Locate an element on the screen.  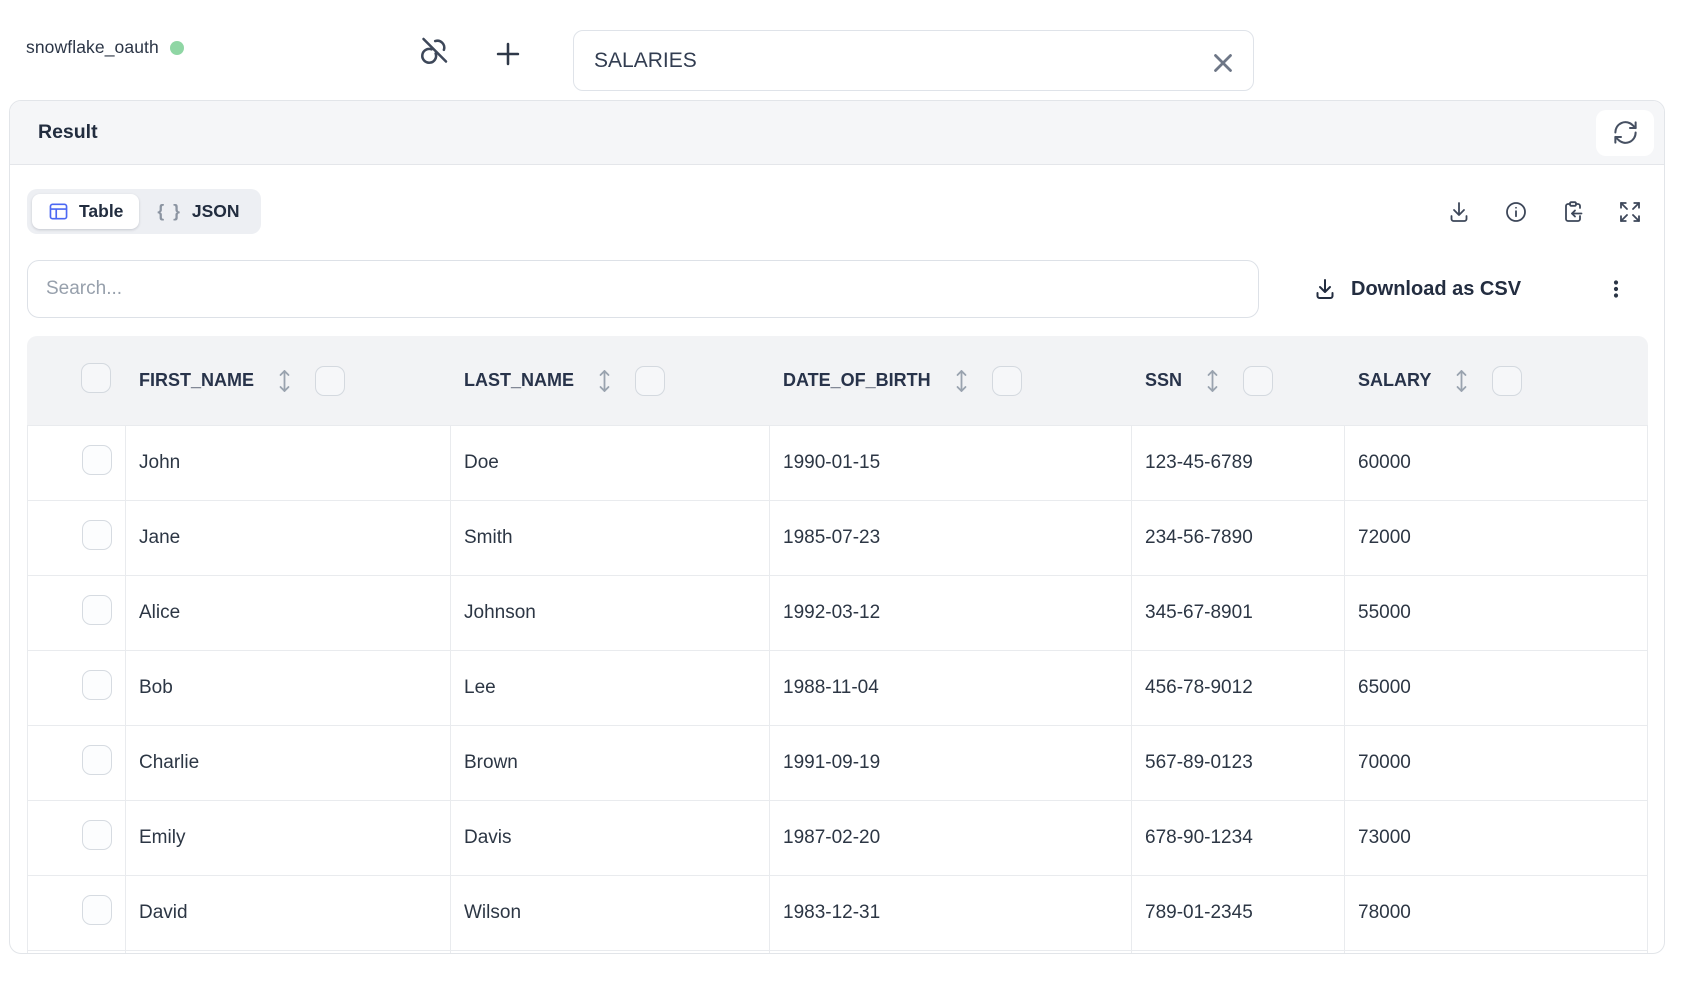
connection-status: snowflake_oauth is located at coordinates (105, 47).